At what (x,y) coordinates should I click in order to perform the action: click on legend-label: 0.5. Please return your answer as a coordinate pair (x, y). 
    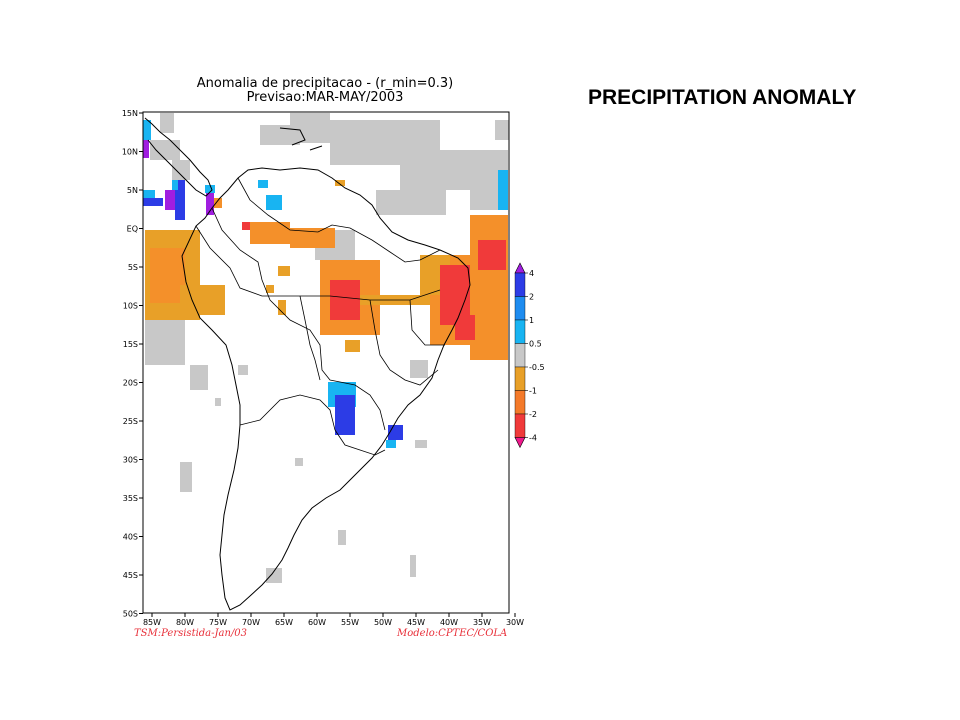
    Looking at the image, I should click on (535, 344).